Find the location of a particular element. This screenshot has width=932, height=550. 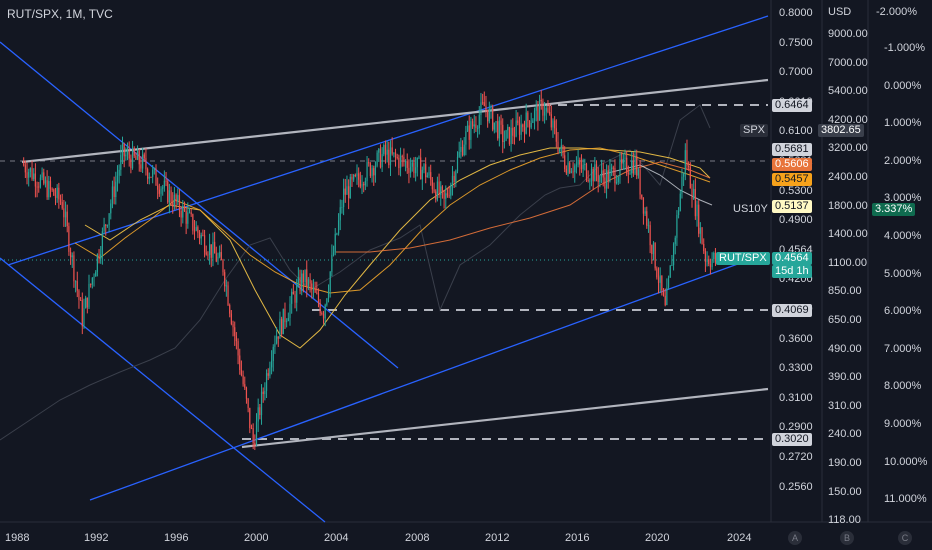

us10y-label: US10Y is located at coordinates (750, 209).